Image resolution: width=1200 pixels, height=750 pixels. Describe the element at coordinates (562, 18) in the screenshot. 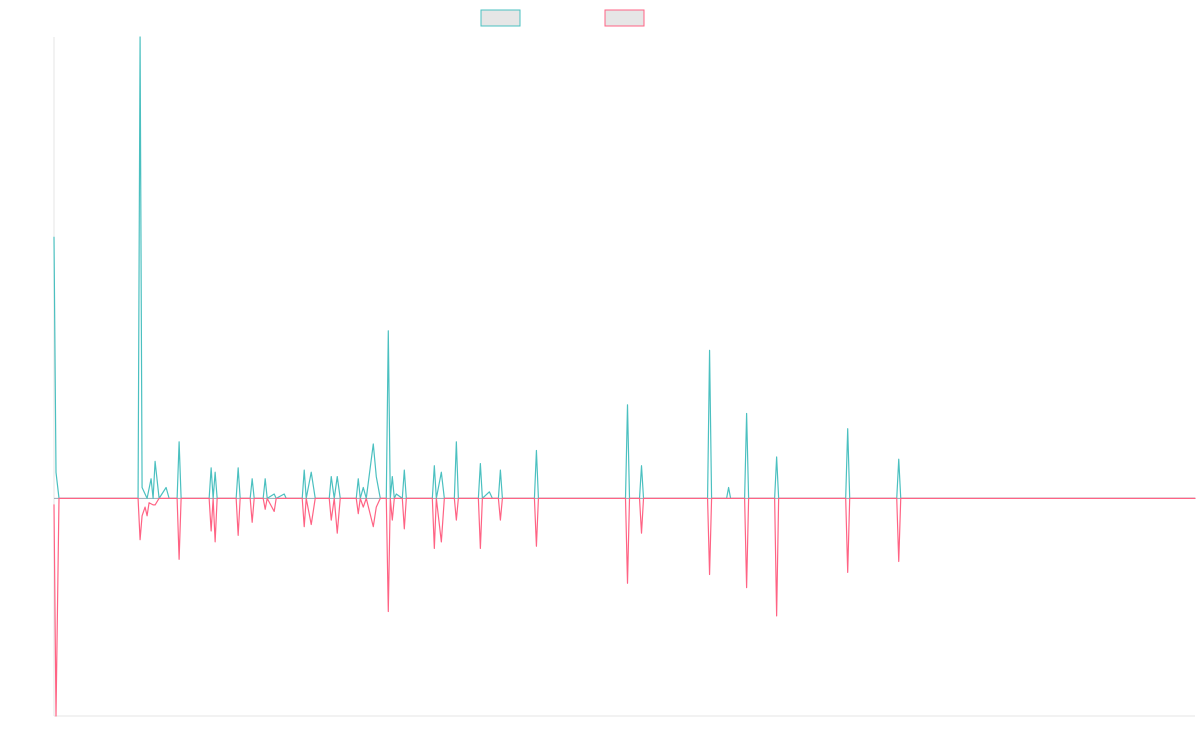

I see `legend` at that location.